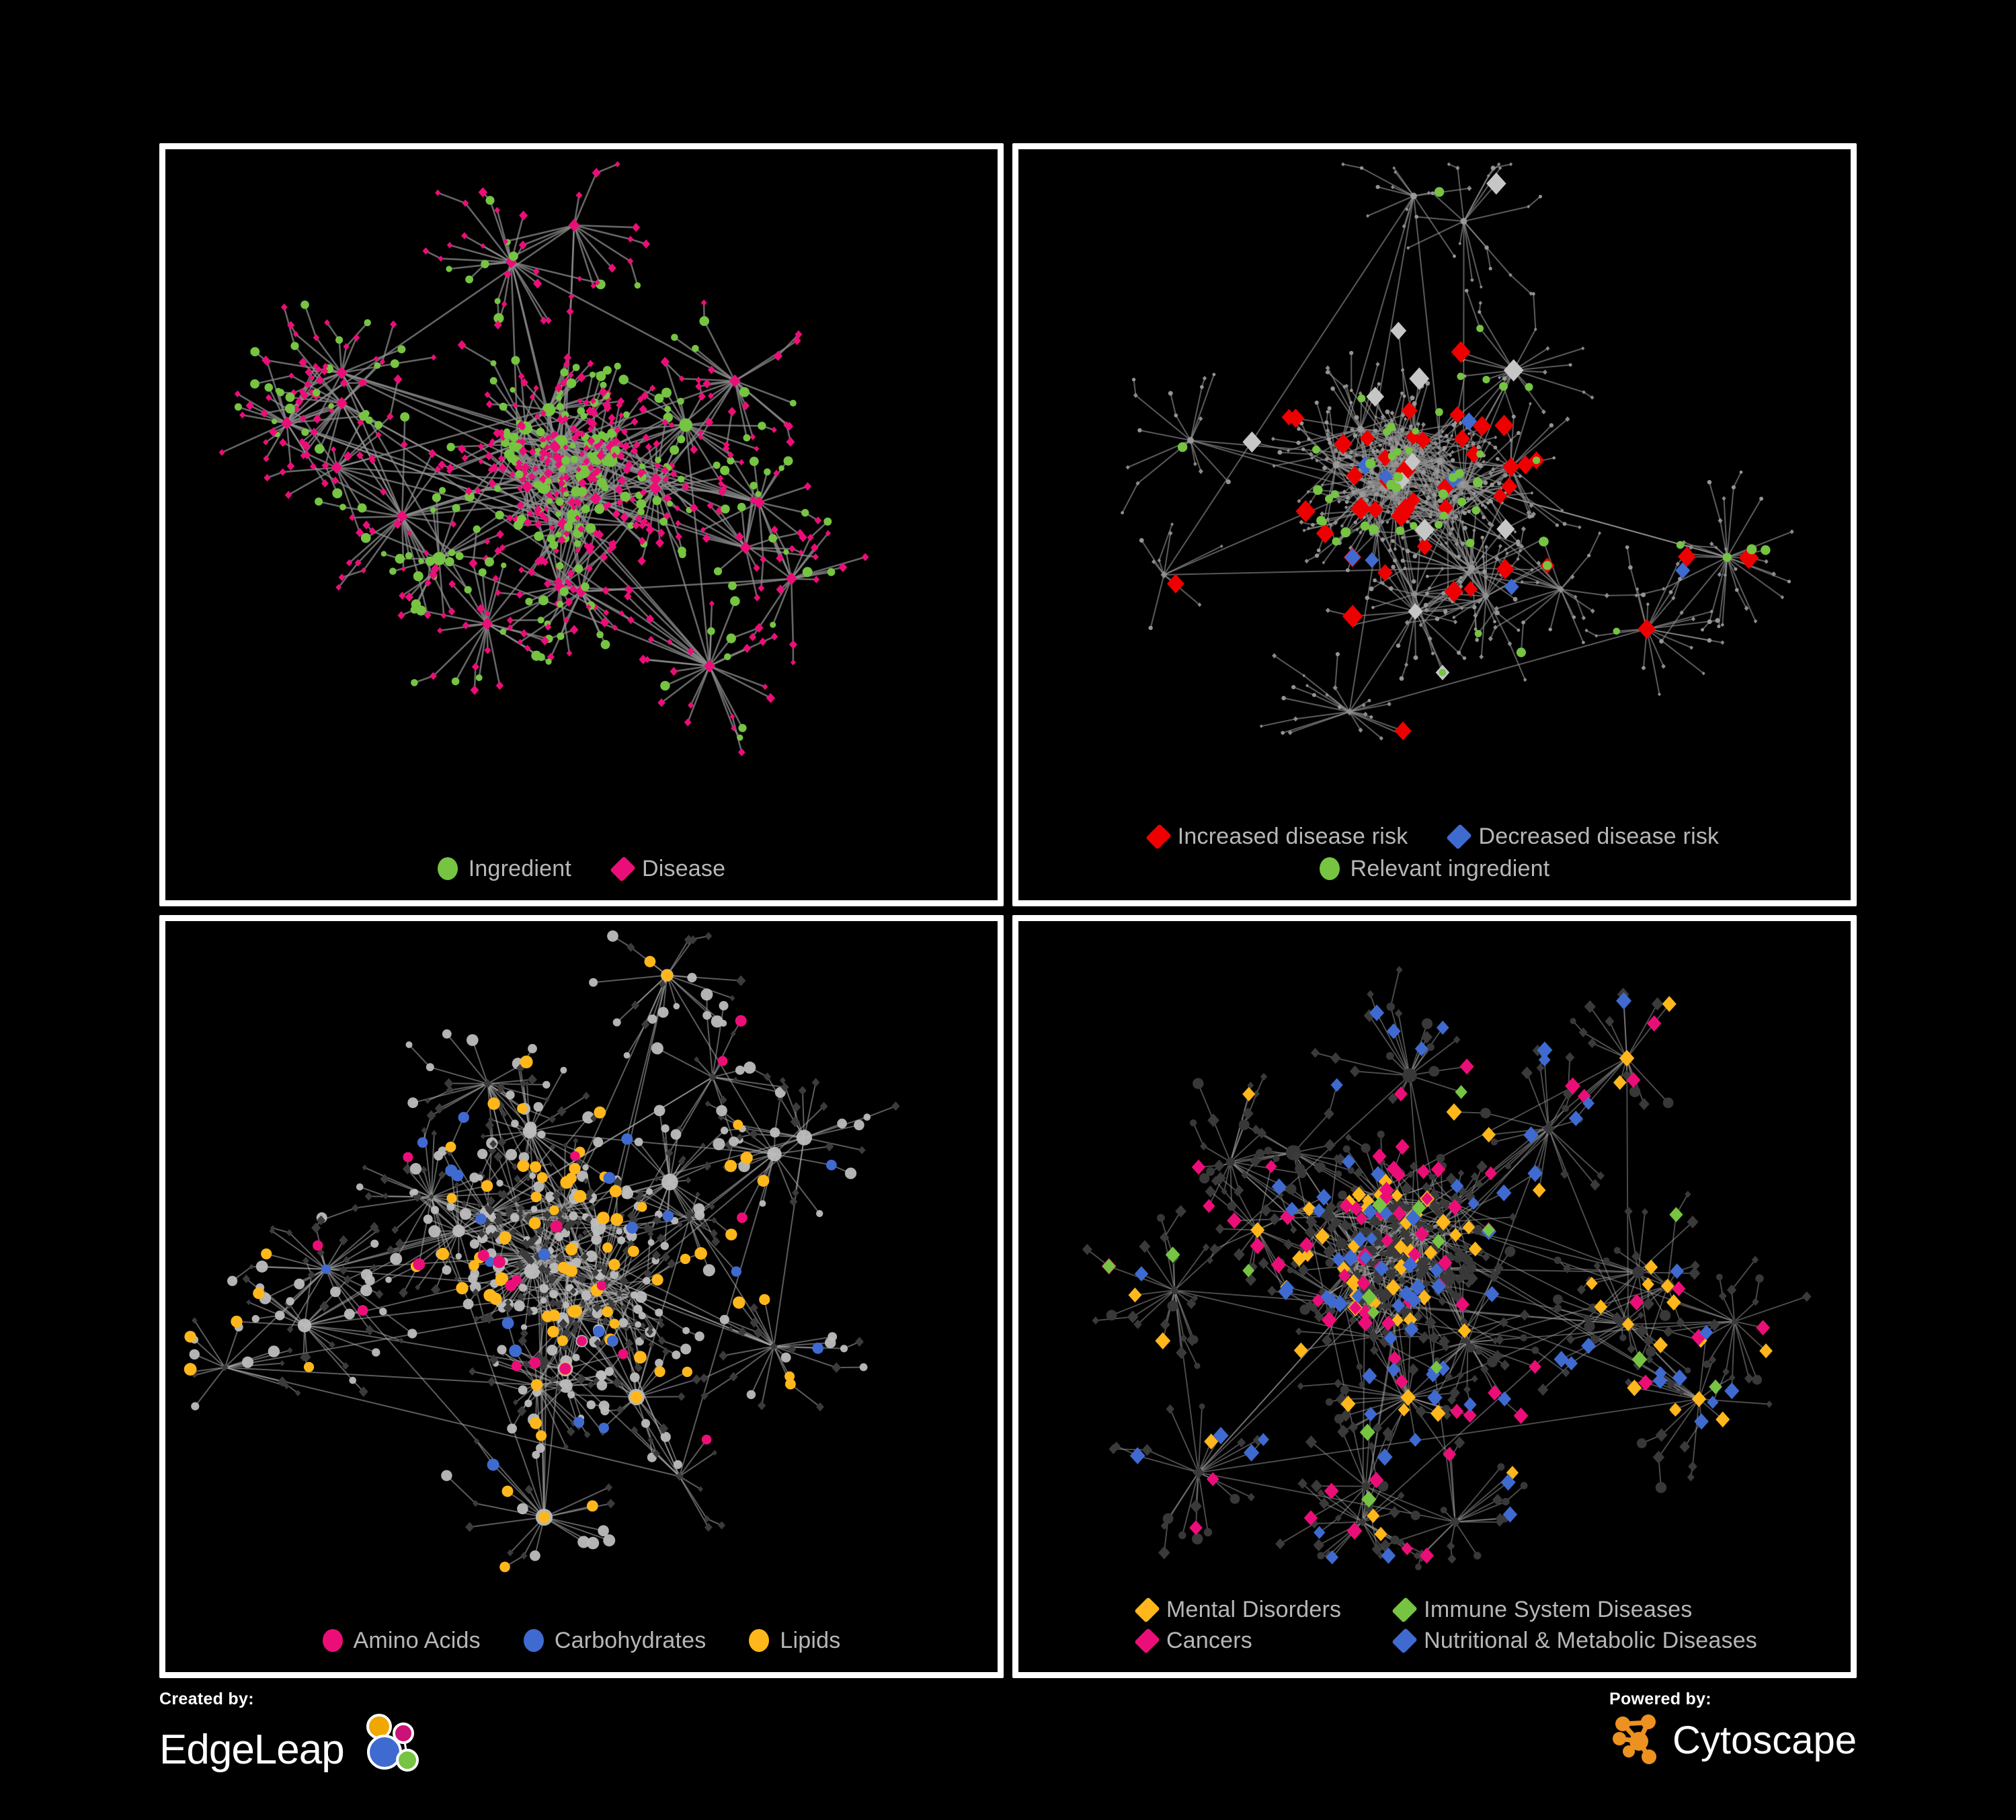 The image size is (2016, 1820). Describe the element at coordinates (407, 1760) in the screenshot. I see `edgeleap-node-green` at that location.